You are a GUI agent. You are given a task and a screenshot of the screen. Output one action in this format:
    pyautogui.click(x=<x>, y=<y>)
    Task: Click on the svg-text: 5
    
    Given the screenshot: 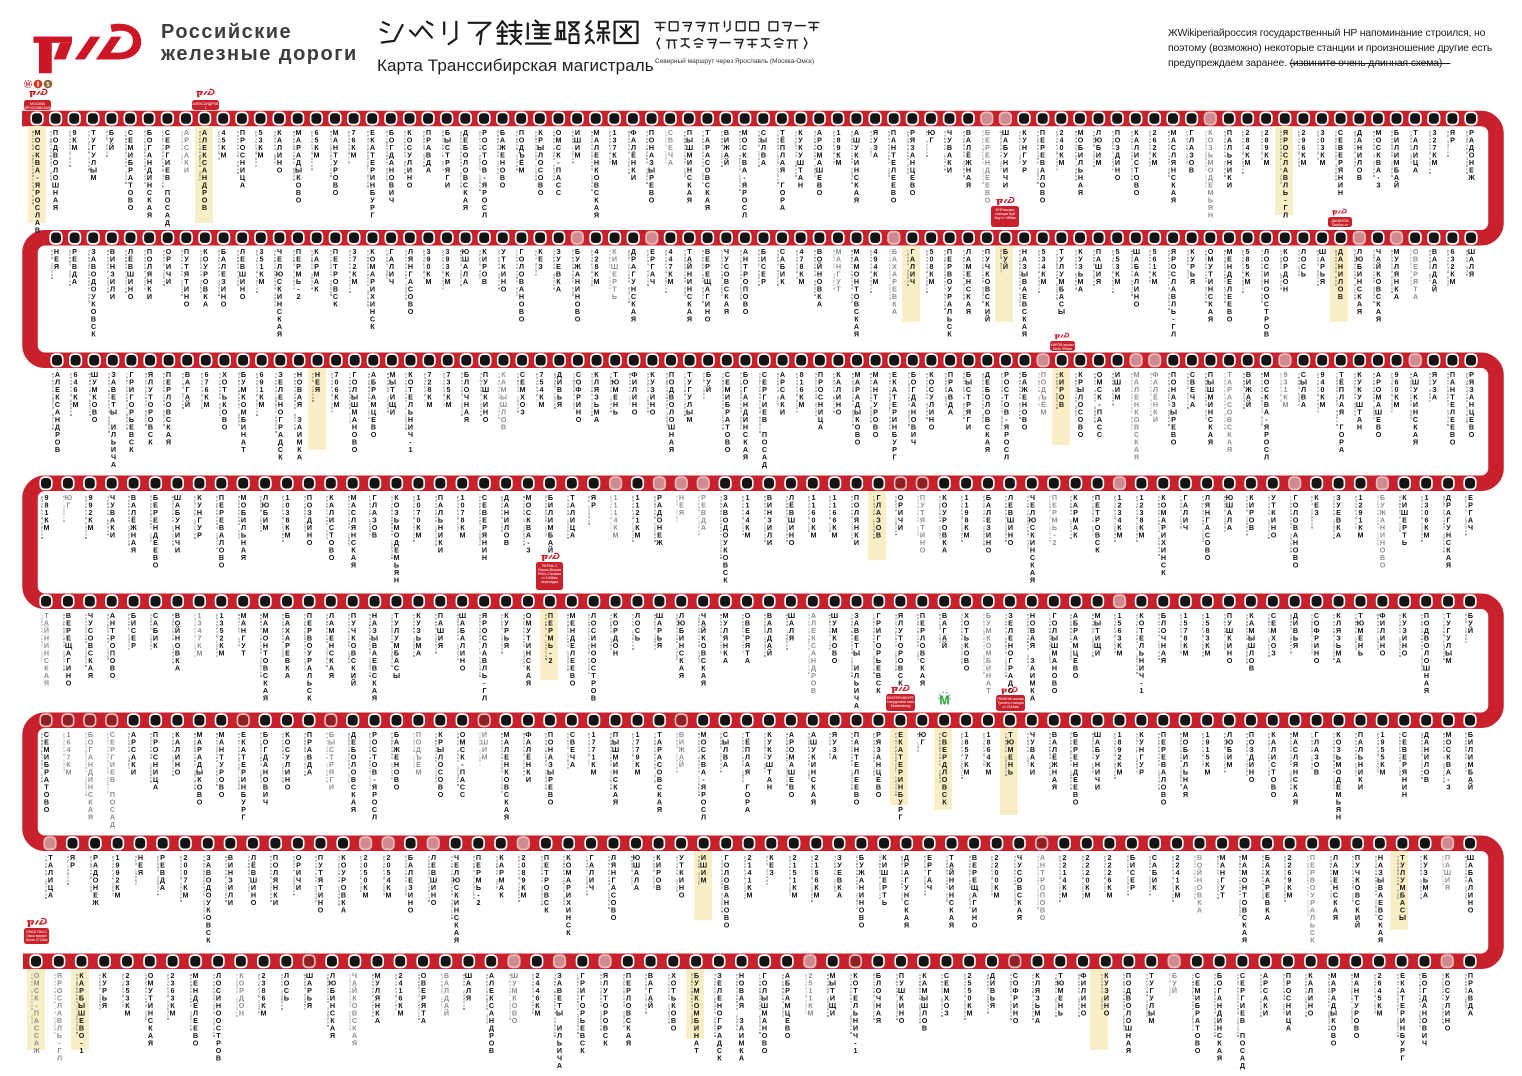 What is the action you would take?
    pyautogui.click(x=48, y=84)
    